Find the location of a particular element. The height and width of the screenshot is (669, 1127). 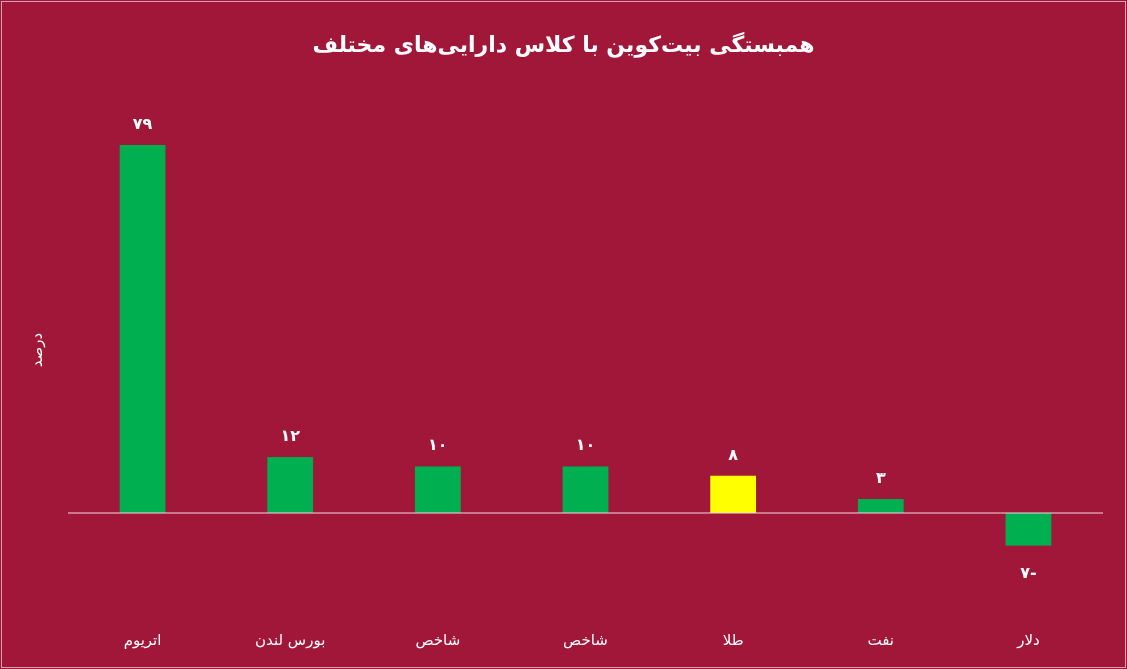

chart-title: همبستگی بیت‌کوین با کلاس دارایی‌های مختلف is located at coordinates (563, 44).